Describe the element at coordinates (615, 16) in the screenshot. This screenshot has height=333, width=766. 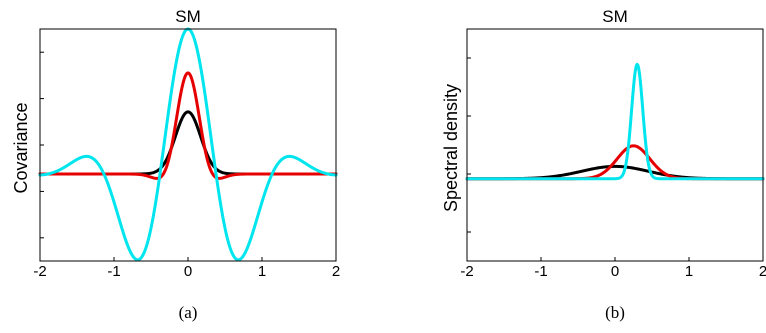
I see `panel-b-title: SM` at that location.